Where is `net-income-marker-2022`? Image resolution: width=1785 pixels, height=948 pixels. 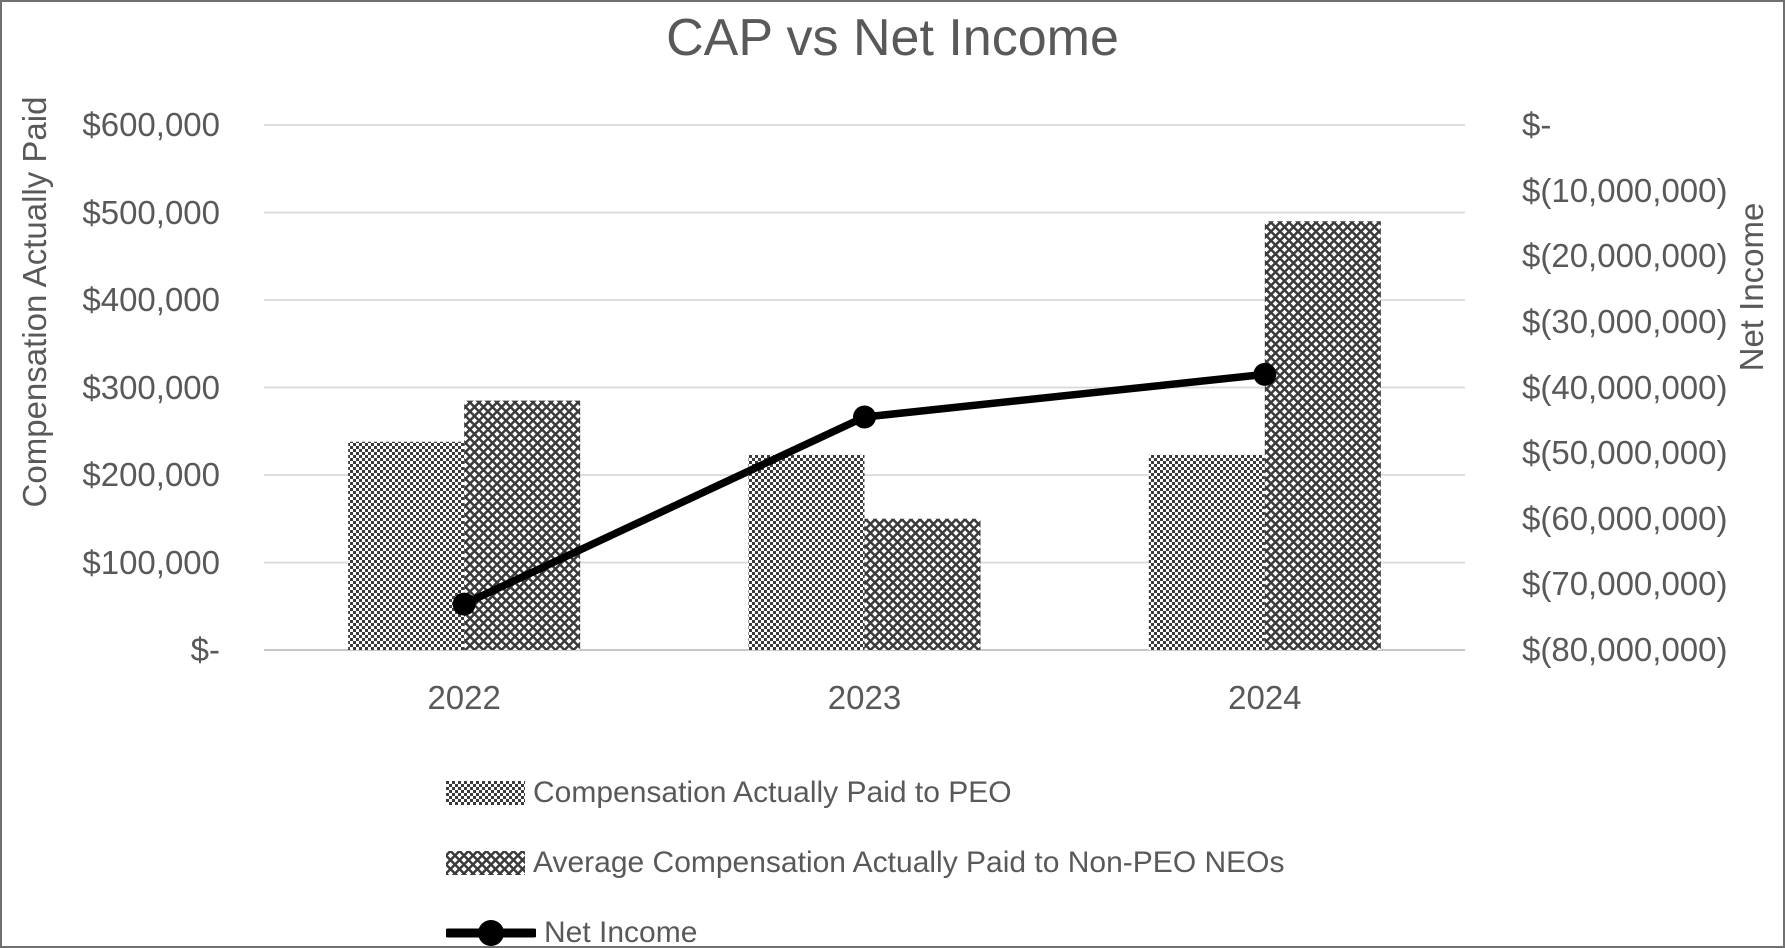
net-income-marker-2022 is located at coordinates (464, 604).